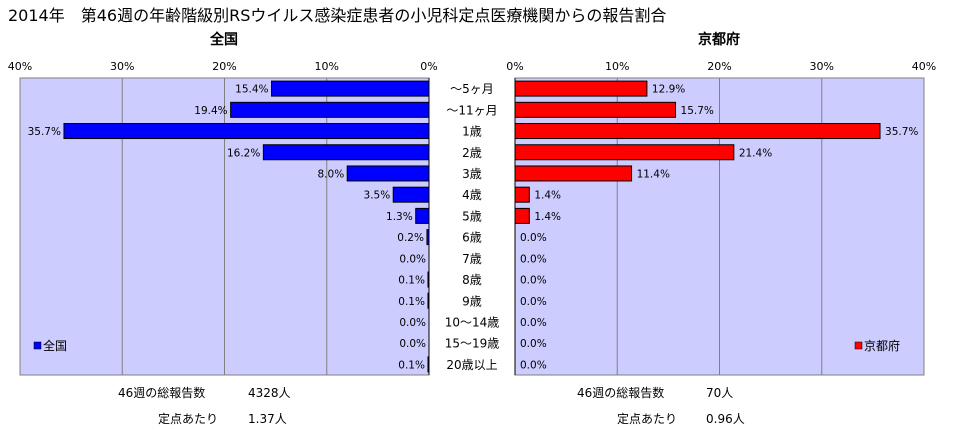 The height and width of the screenshot is (431, 968). I want to click on category-label: 2歳, so click(472, 153).